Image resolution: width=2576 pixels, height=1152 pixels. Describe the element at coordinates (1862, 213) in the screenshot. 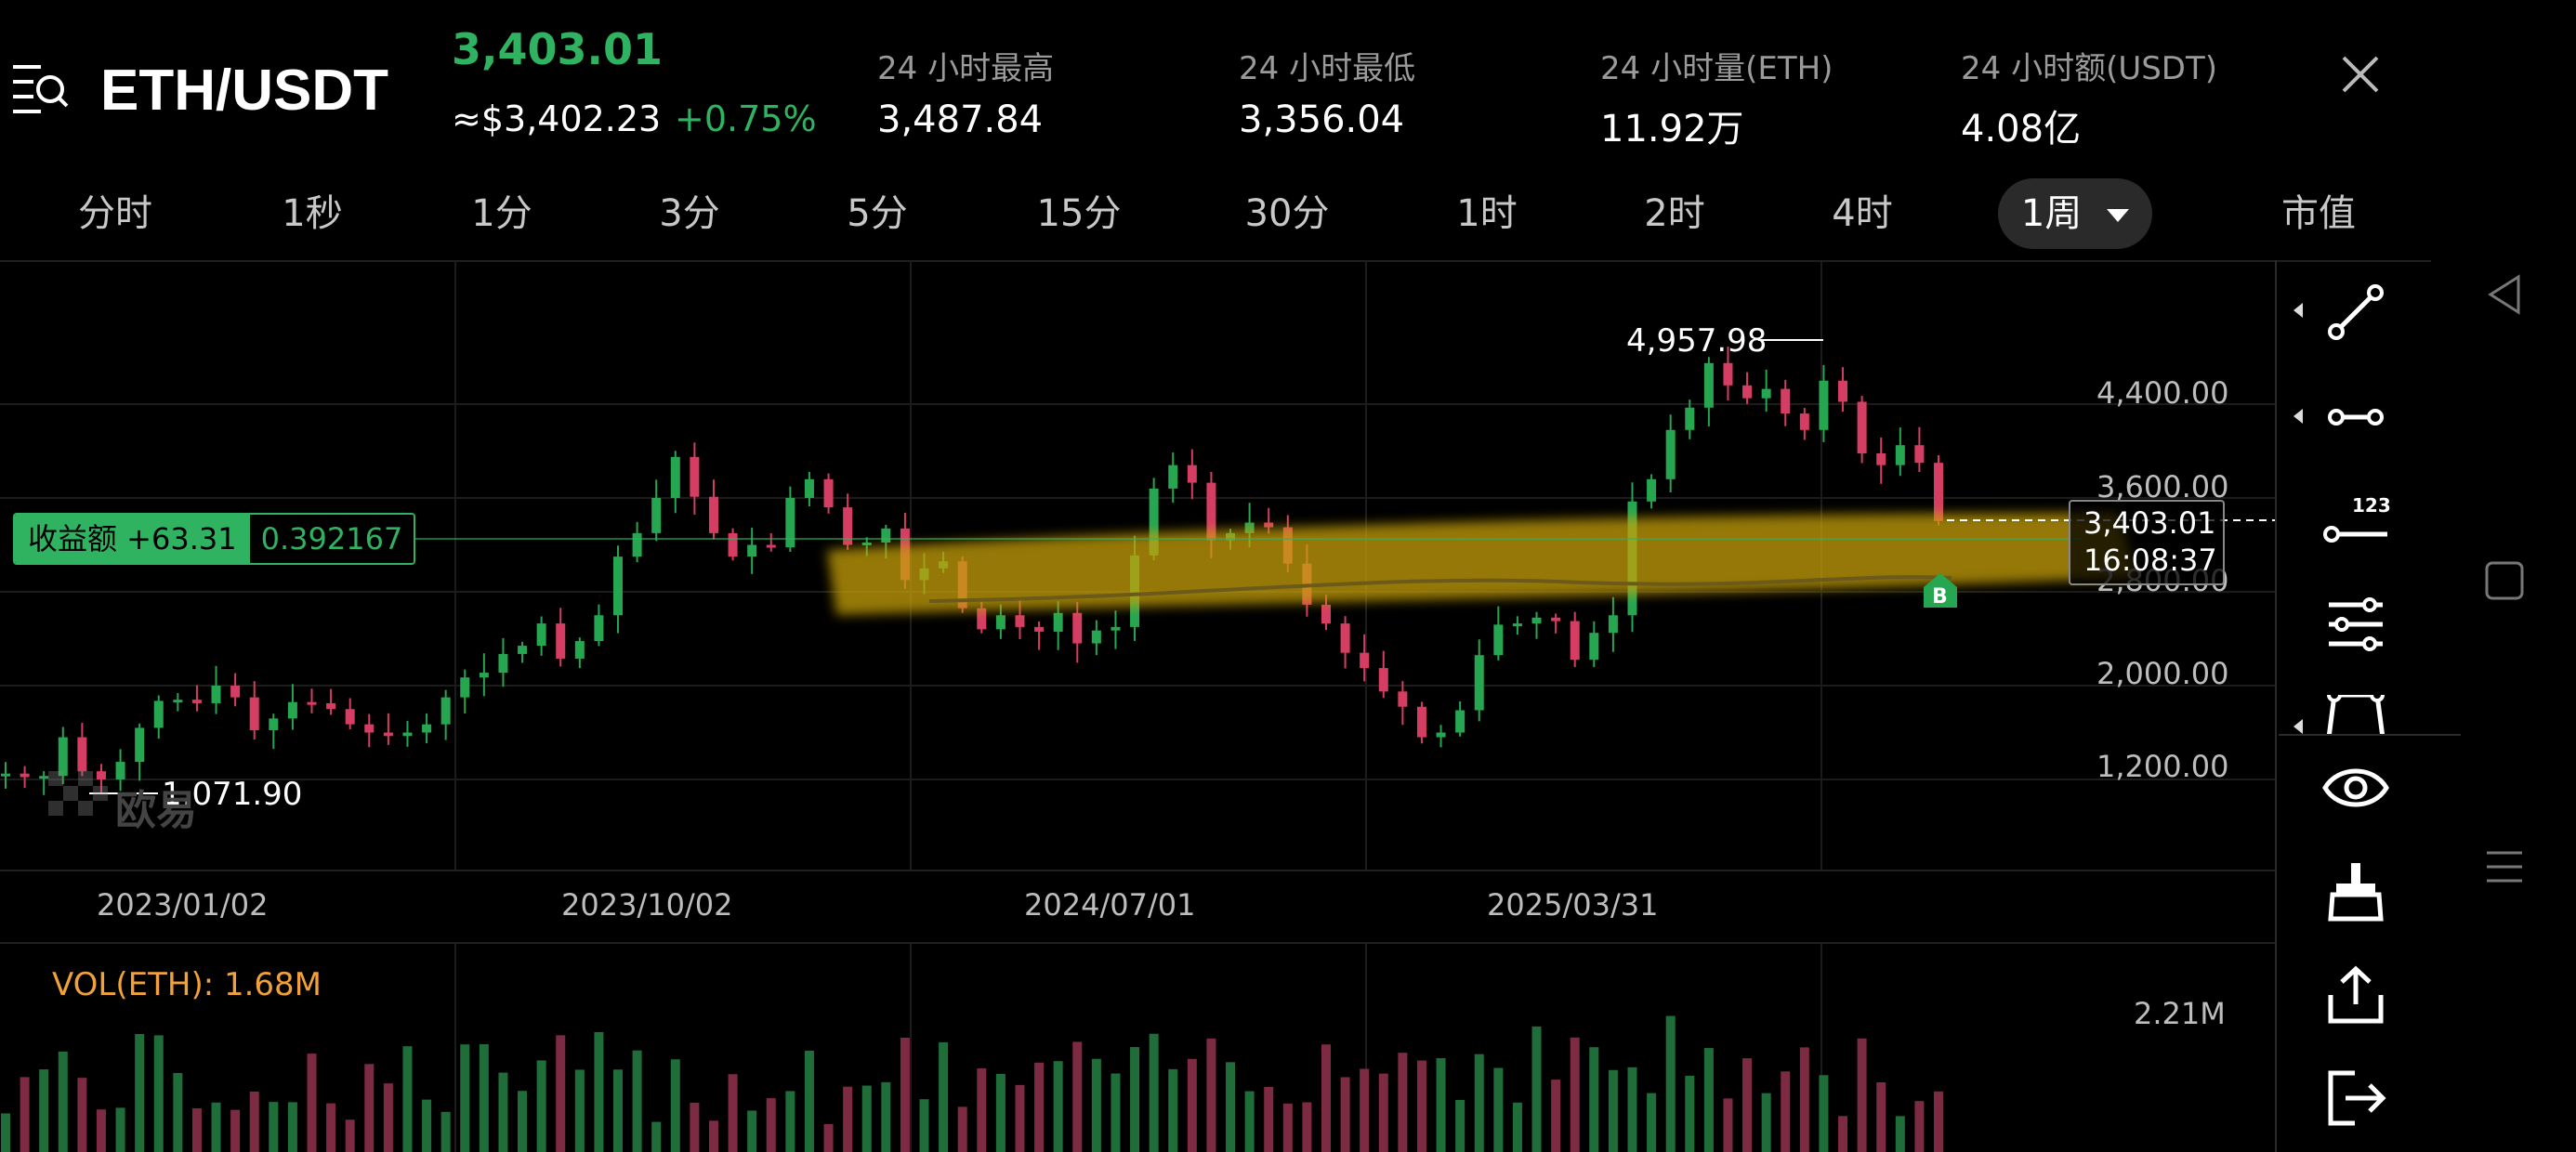

I see `tab-4h: 4时` at that location.